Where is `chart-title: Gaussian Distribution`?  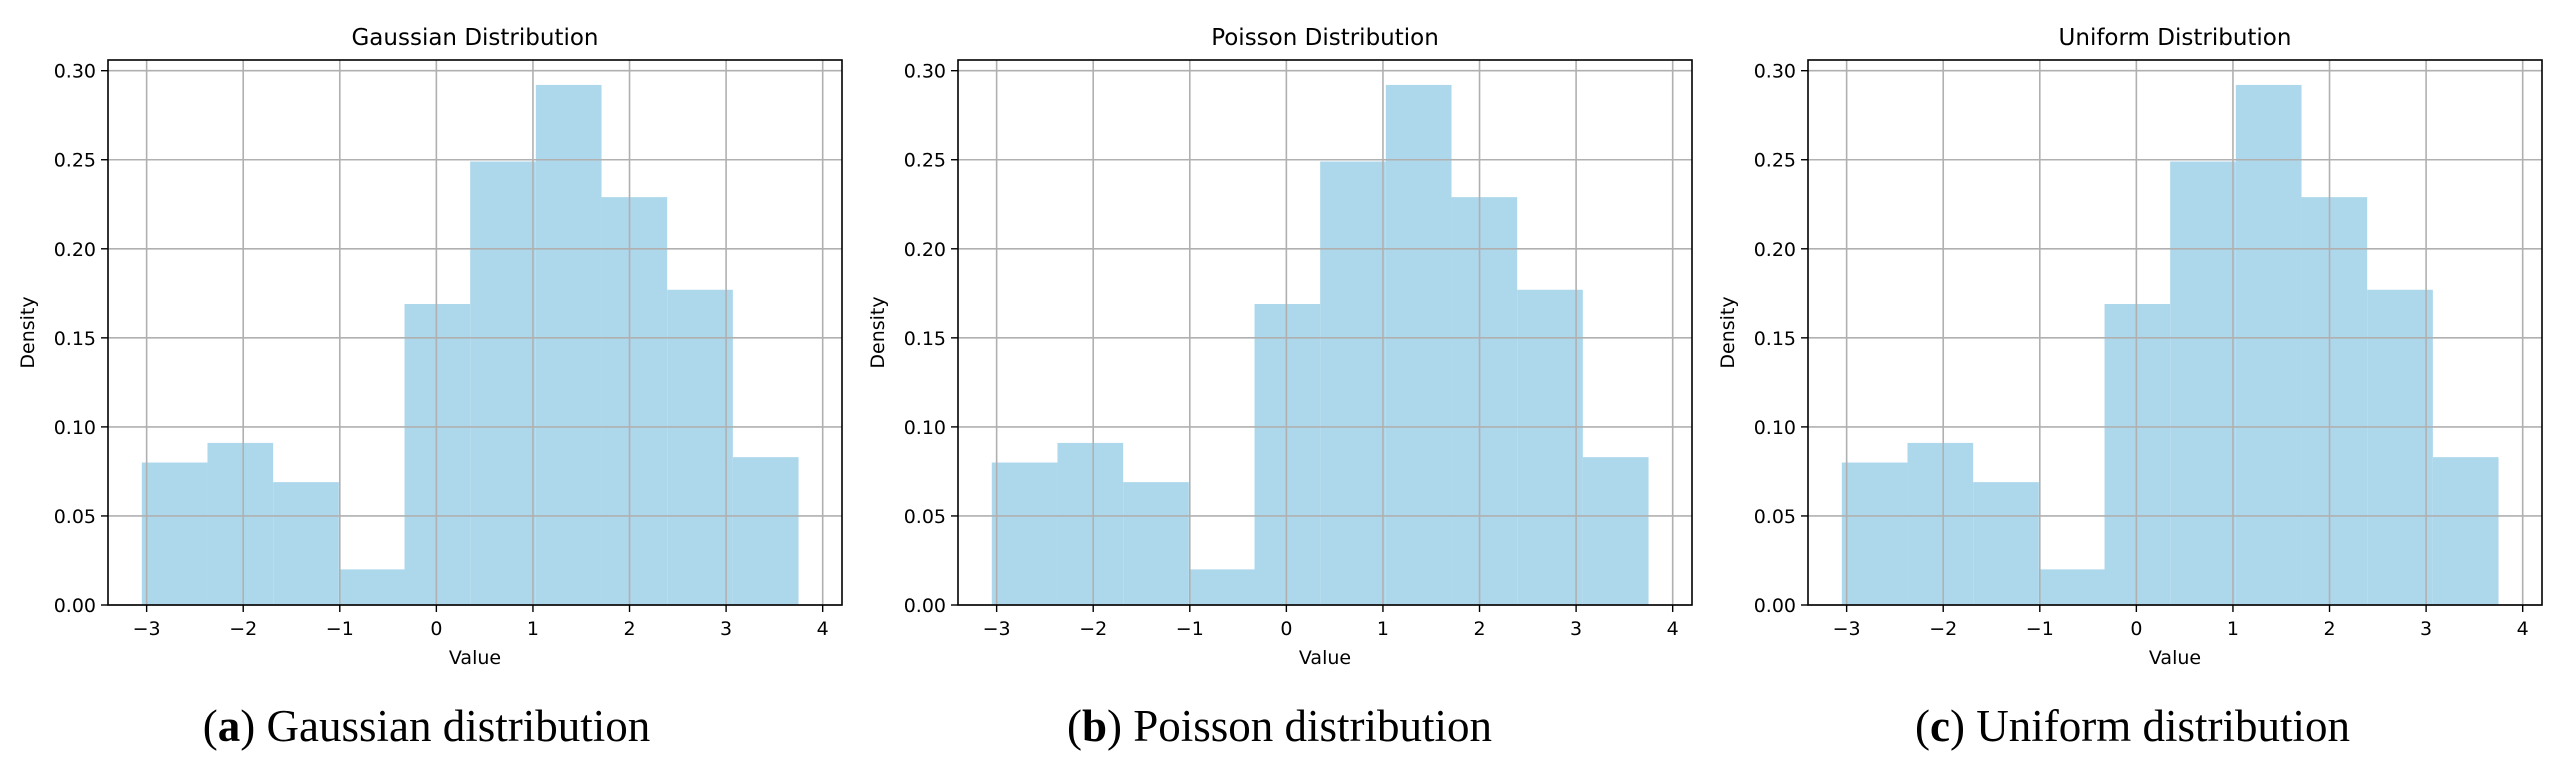 chart-title: Gaussian Distribution is located at coordinates (474, 38).